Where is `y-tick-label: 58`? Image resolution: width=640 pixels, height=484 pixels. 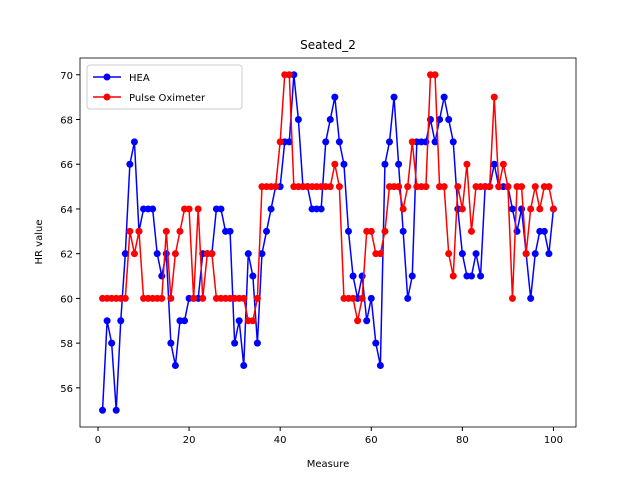 y-tick-label: 58 is located at coordinates (66, 344).